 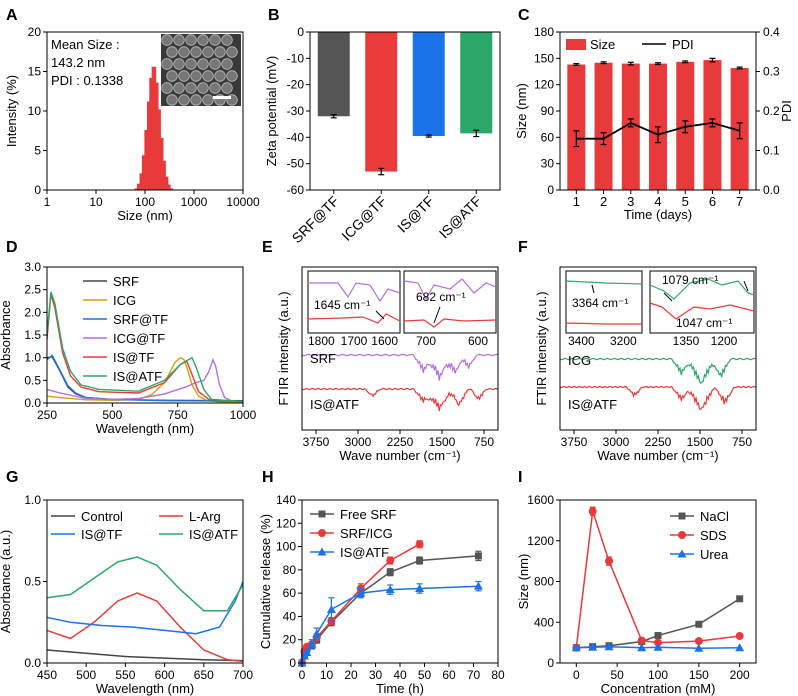 I want to click on y-tick-label: 1200, so click(x=540, y=541).